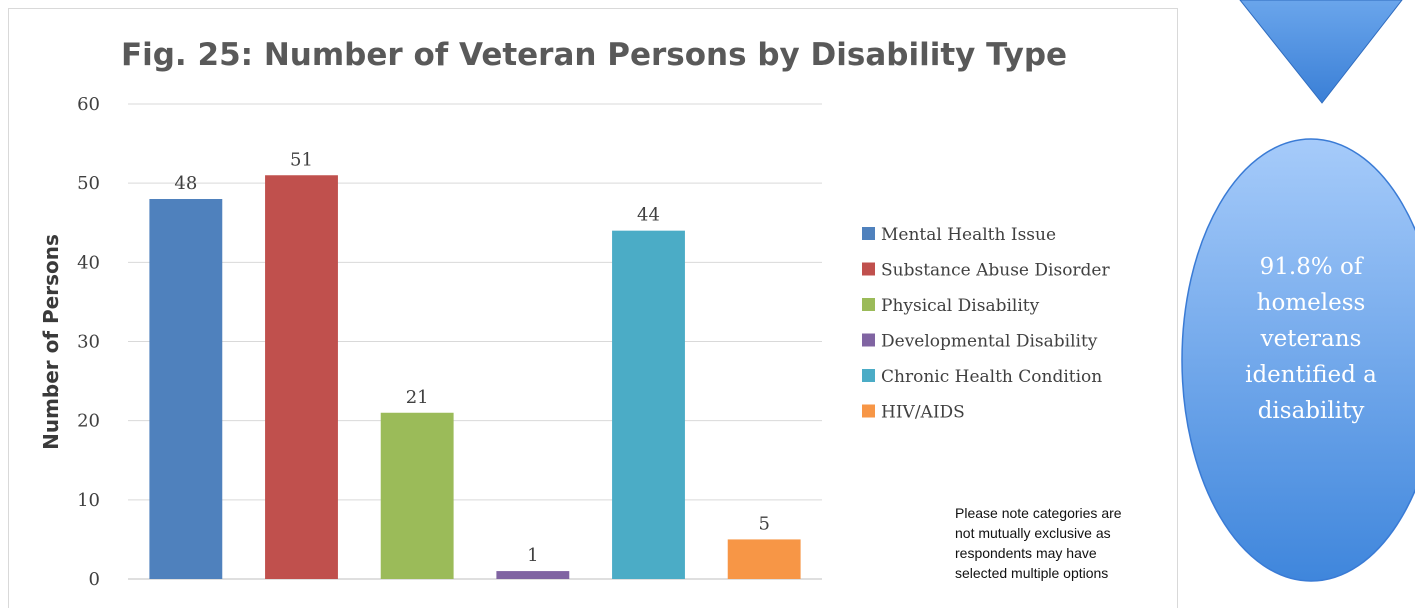 The image size is (1415, 608). Describe the element at coordinates (1026, 553) in the screenshot. I see `note-line: respondents may have` at that location.